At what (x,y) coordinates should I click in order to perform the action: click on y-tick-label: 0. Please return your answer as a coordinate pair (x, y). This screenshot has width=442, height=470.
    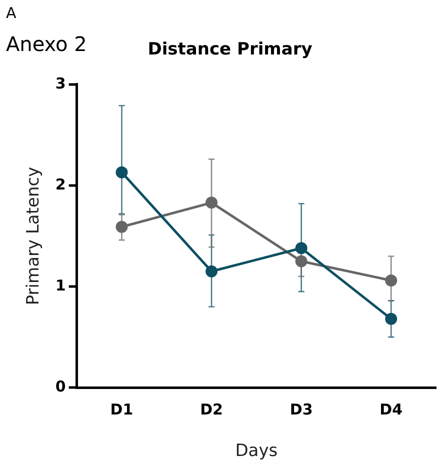
    Looking at the image, I should click on (60, 386).